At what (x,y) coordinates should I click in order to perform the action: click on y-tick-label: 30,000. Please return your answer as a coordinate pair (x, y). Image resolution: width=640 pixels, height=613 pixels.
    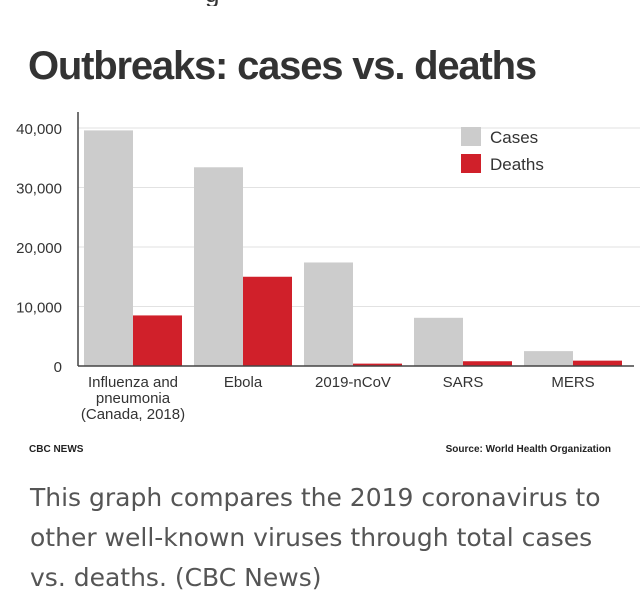
    Looking at the image, I should click on (39, 189).